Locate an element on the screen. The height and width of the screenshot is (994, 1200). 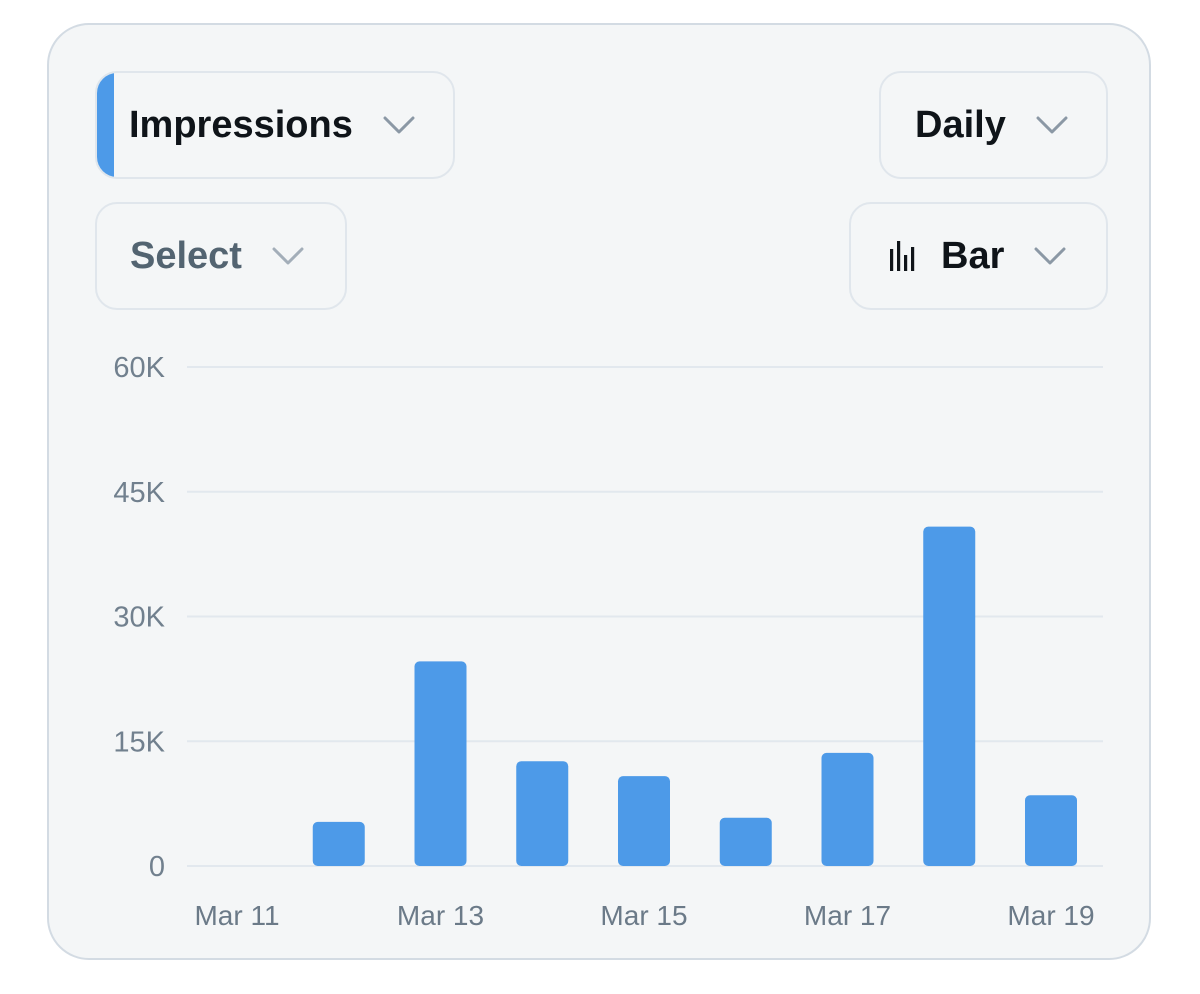
chart-type-dropdown: Bar is located at coordinates (978, 256).